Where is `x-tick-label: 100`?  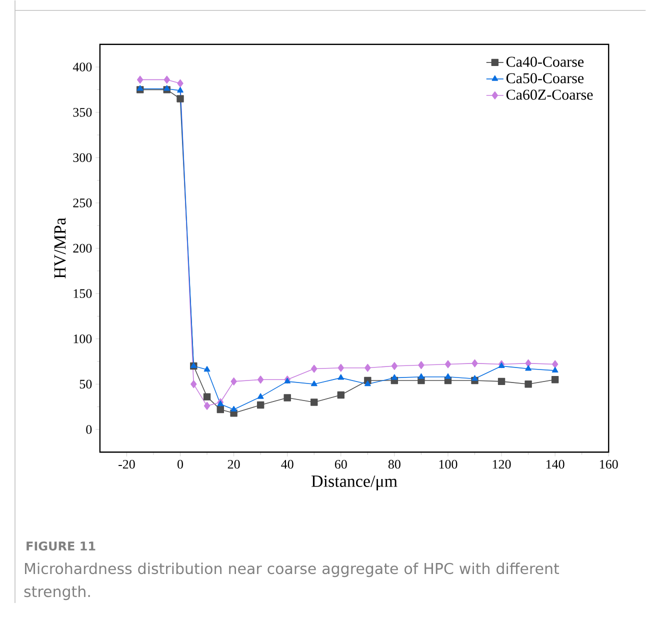
x-tick-label: 100 is located at coordinates (448, 464).